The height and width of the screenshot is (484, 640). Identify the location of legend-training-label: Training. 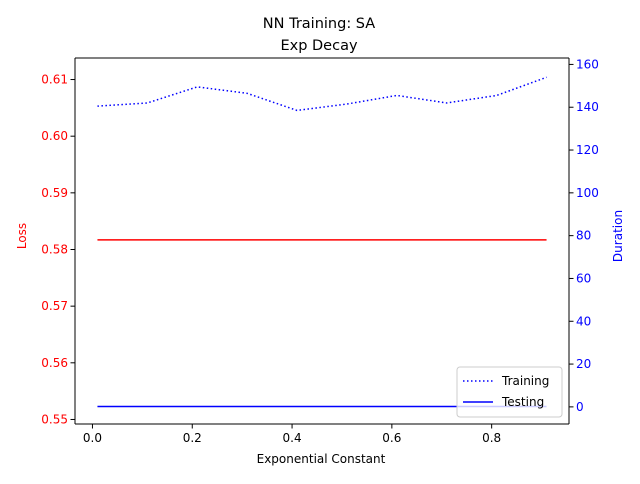
(525, 381).